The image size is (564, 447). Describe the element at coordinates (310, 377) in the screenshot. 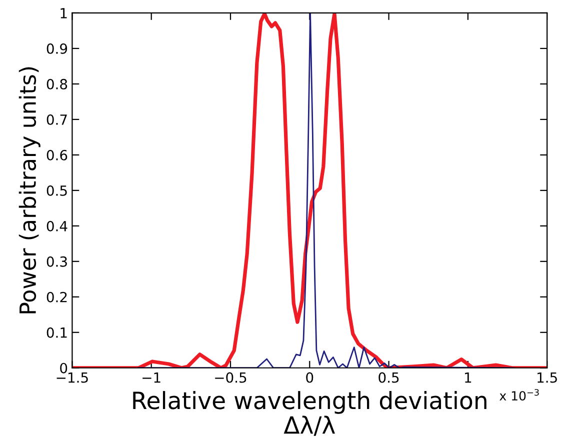

I see `x-tick-label: 0` at that location.